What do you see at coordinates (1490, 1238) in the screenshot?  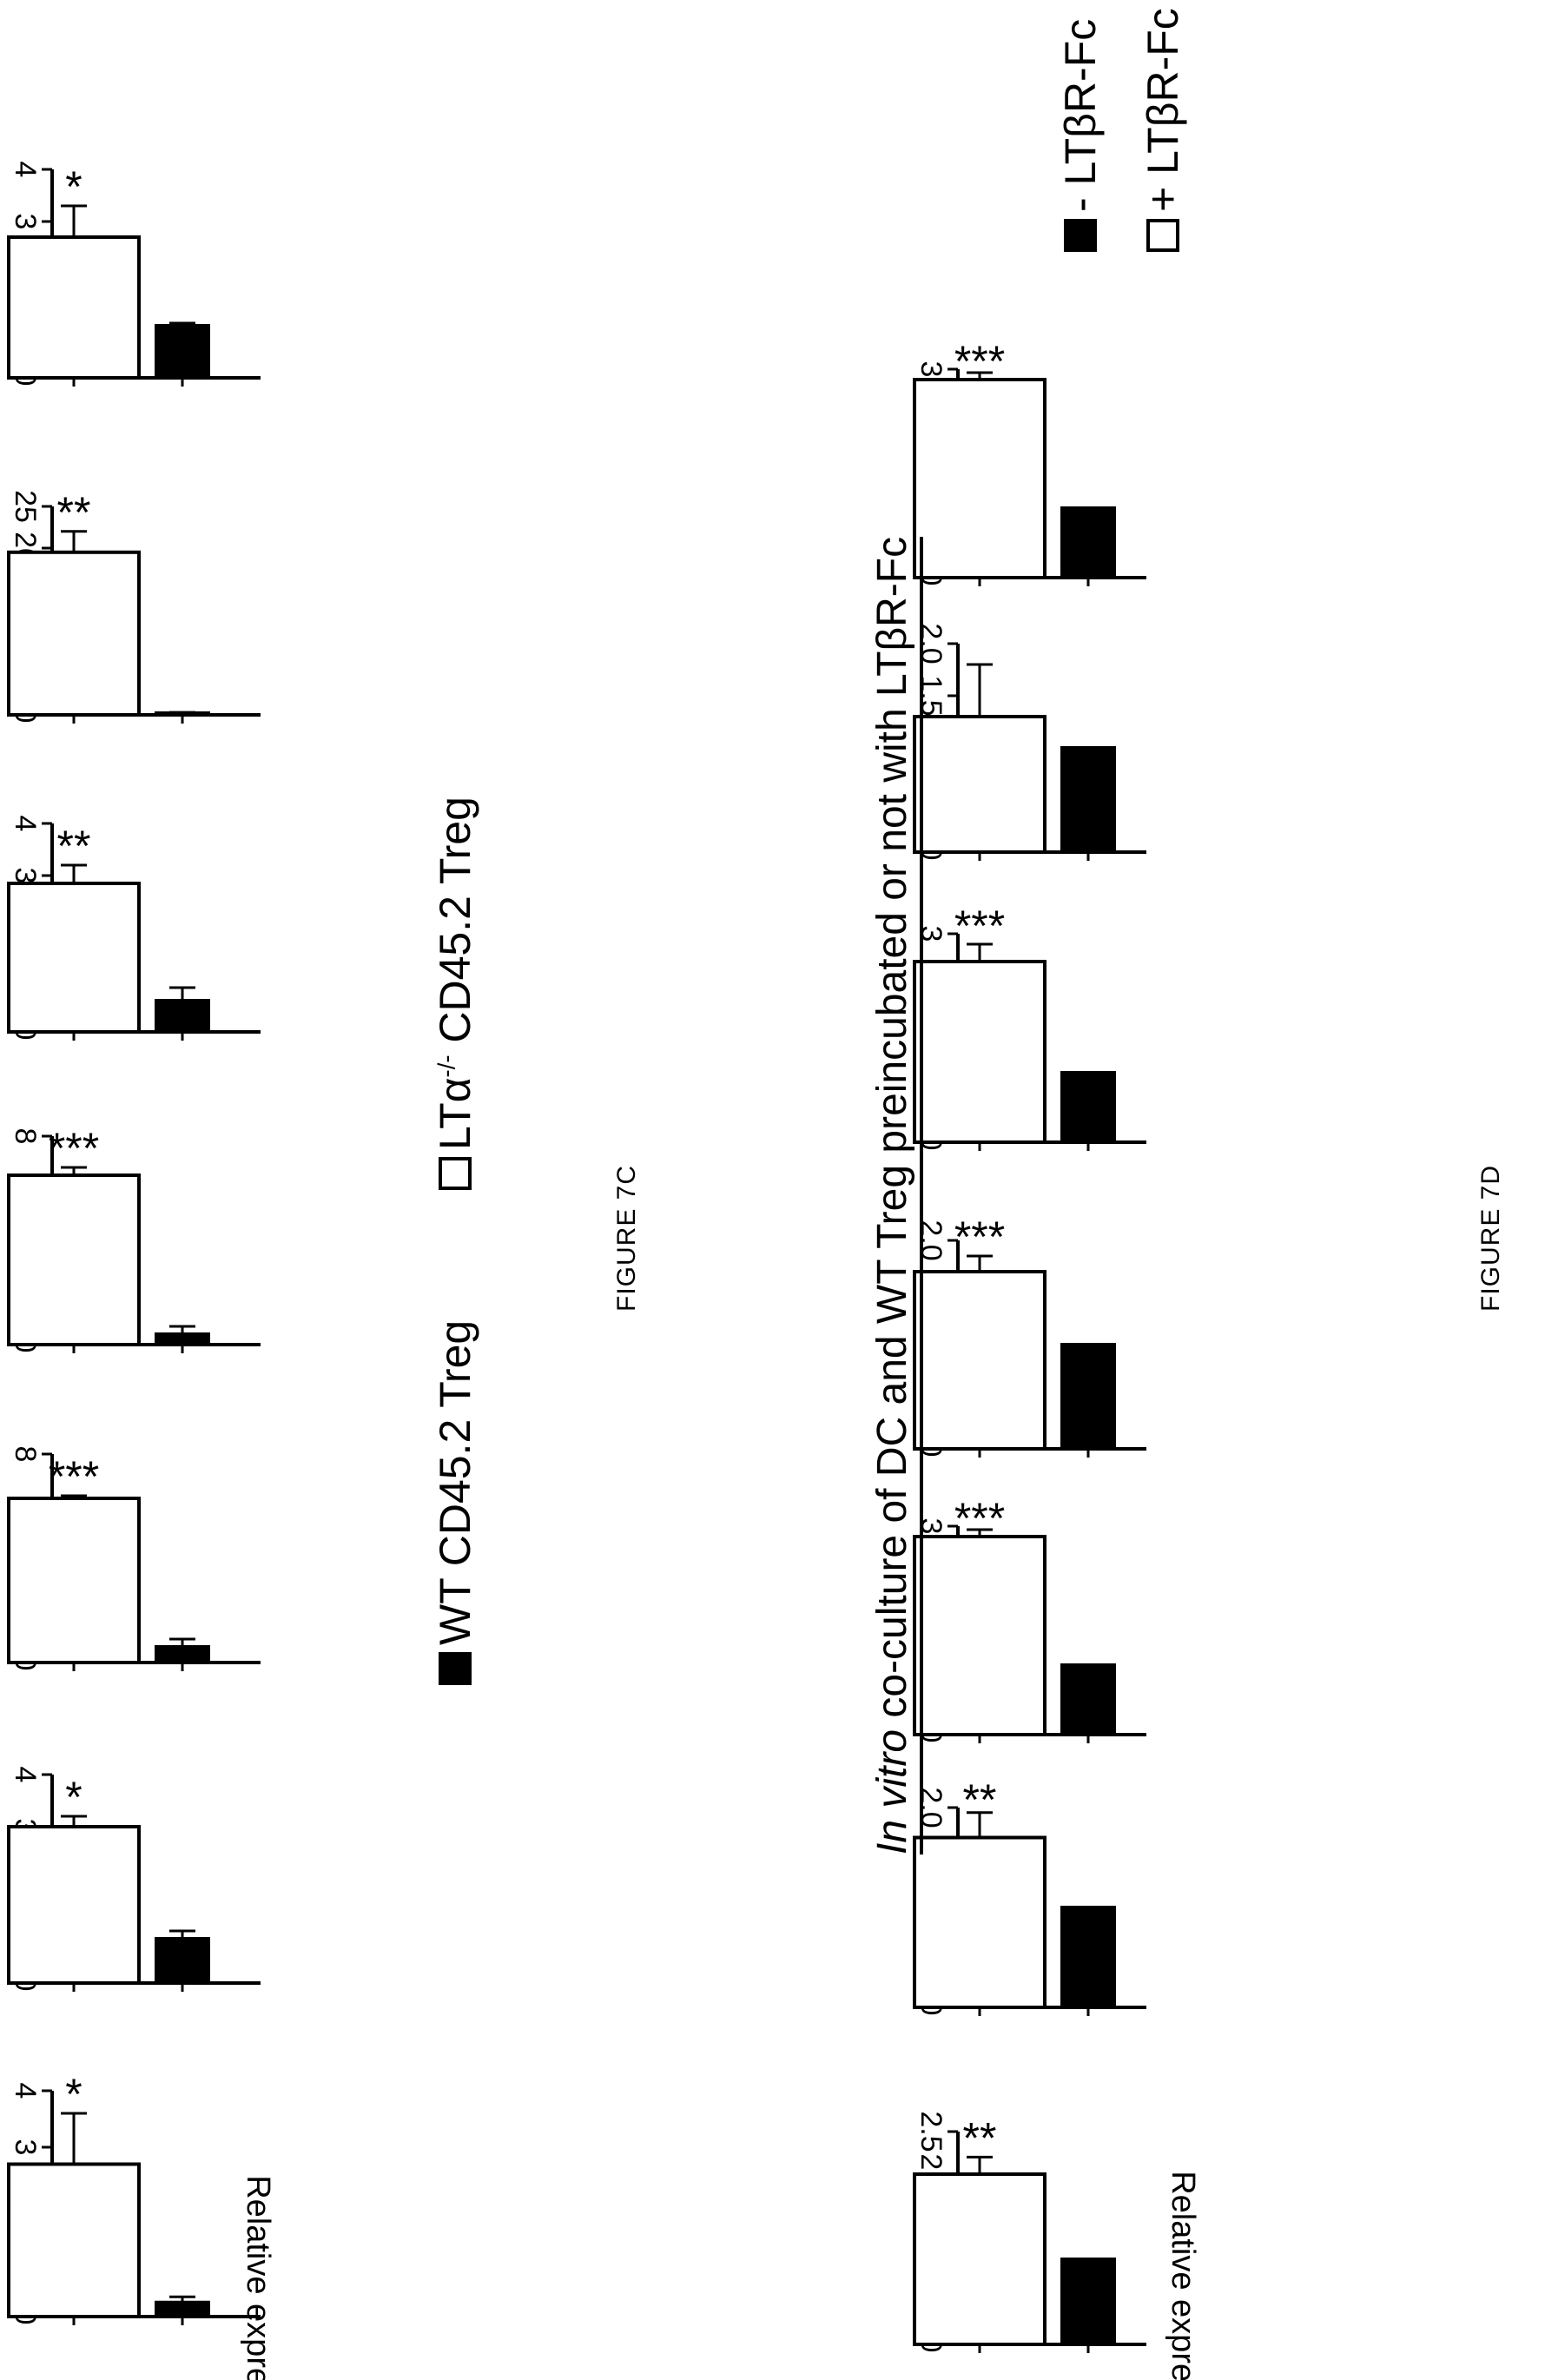 I see `figure-caption-7d: FIGURE 7D` at bounding box center [1490, 1238].